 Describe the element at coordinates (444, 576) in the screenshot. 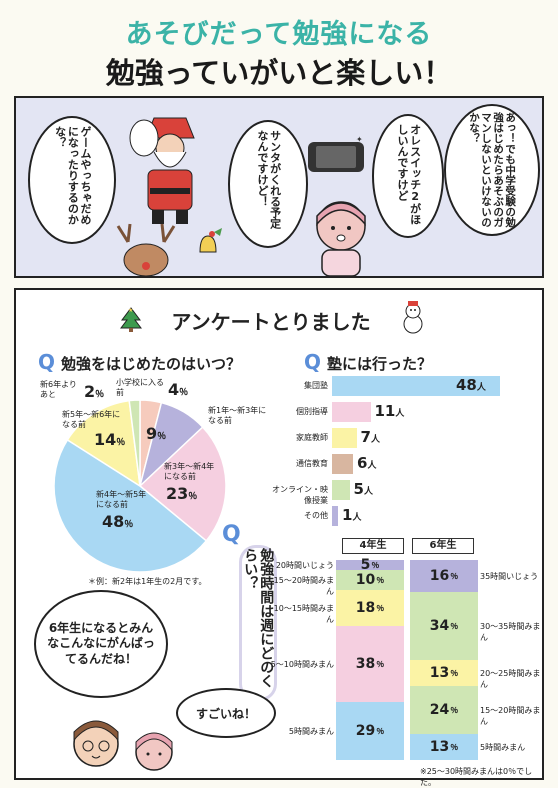

I see `stack-segment: 16 ％` at that location.